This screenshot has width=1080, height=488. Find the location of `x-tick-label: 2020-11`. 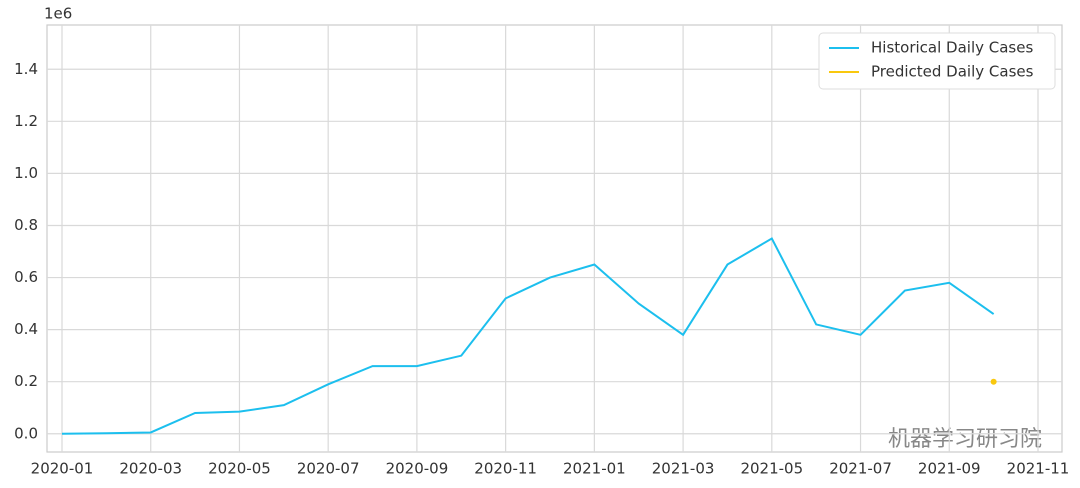

x-tick-label: 2020-11 is located at coordinates (505, 469).